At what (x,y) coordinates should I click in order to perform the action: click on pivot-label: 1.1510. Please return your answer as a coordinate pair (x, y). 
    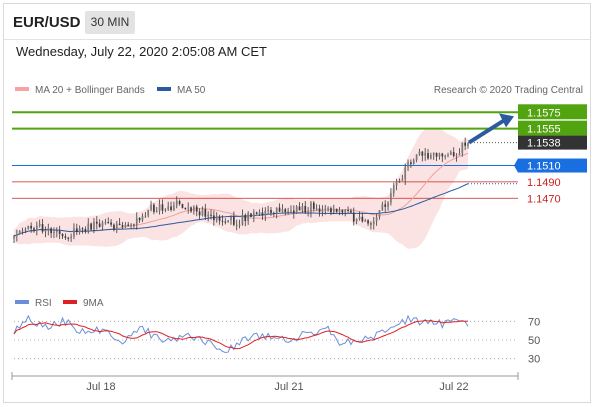
    Looking at the image, I should click on (544, 167).